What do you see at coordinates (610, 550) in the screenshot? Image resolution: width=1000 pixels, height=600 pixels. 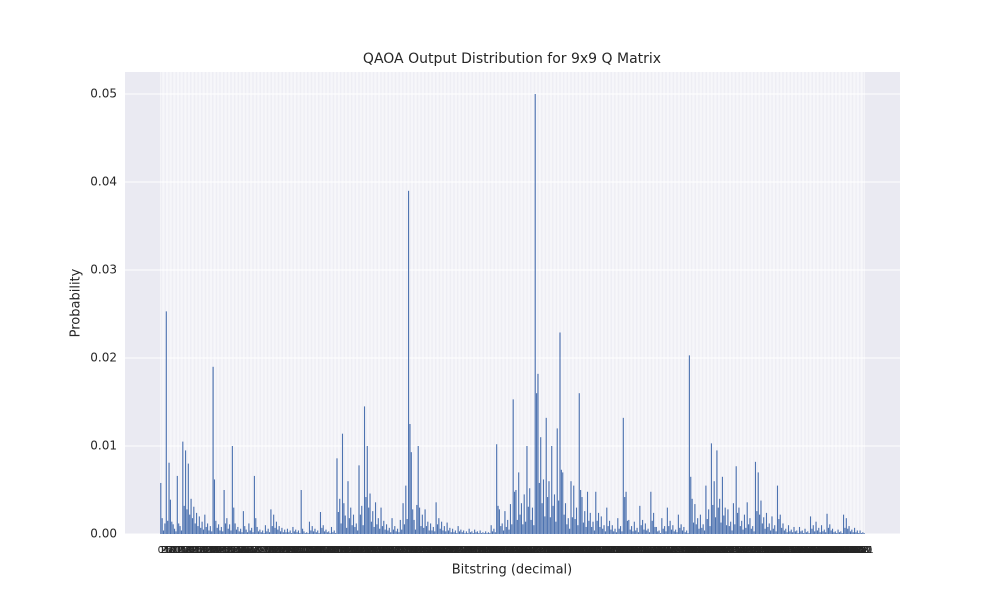 I see `x-tick-label: 327` at bounding box center [610, 550].